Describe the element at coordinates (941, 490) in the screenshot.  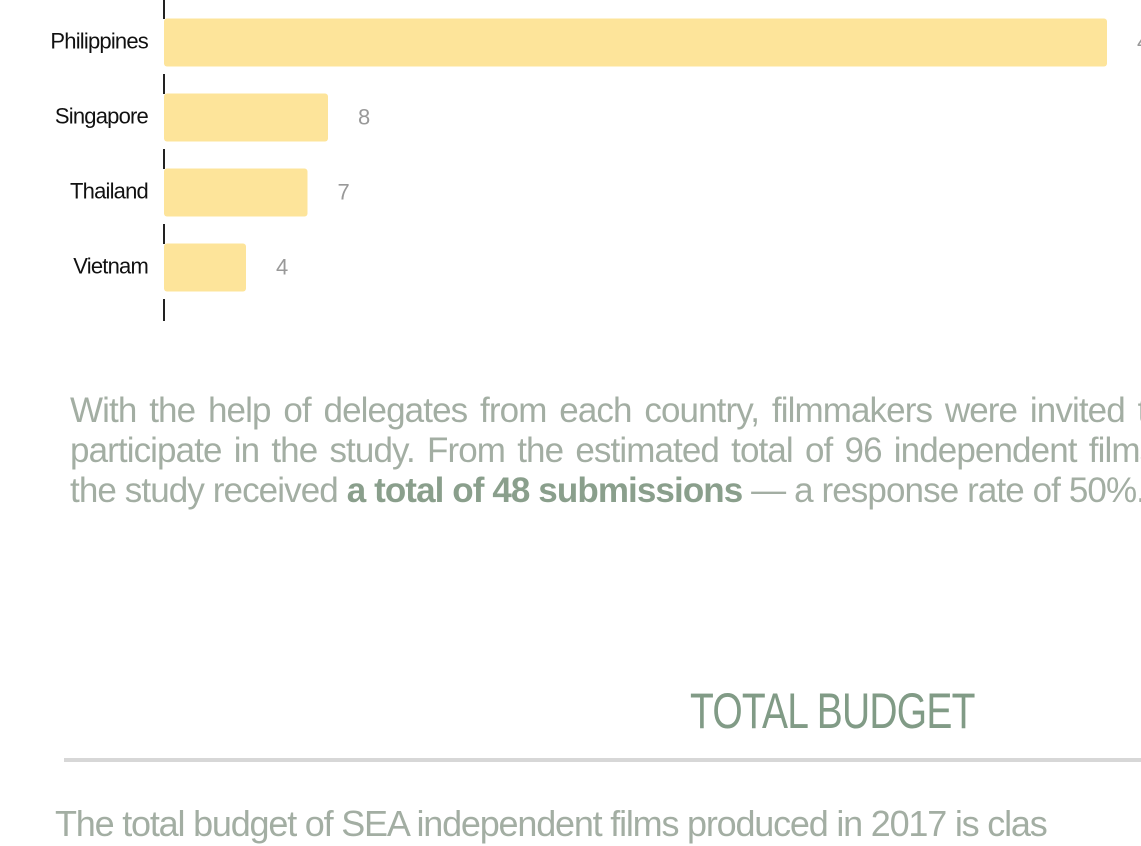
I see `intro-text: — a response rate of 50%.` at that location.